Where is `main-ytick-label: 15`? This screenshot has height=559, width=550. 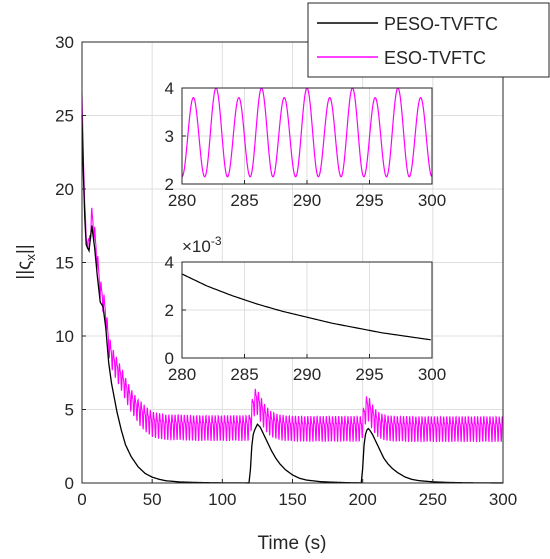
main-ytick-label: 15 is located at coordinates (64, 263).